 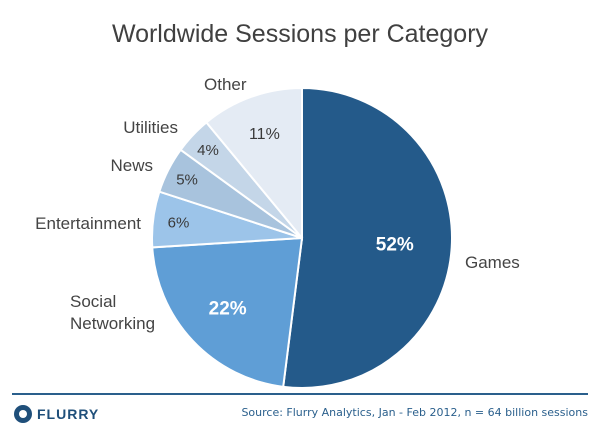 What do you see at coordinates (395, 244) in the screenshot?
I see `pie-percent-label-games: 52%` at bounding box center [395, 244].